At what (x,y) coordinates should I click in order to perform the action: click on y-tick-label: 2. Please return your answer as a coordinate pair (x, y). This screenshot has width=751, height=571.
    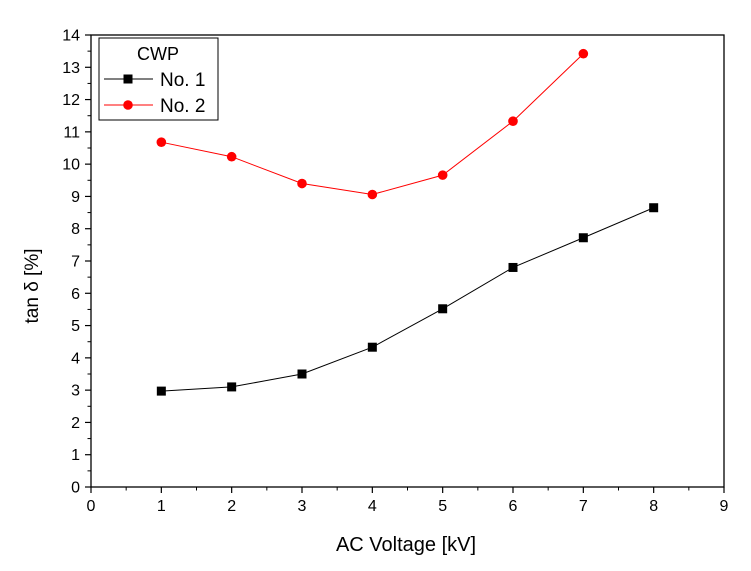
    Looking at the image, I should click on (75, 423).